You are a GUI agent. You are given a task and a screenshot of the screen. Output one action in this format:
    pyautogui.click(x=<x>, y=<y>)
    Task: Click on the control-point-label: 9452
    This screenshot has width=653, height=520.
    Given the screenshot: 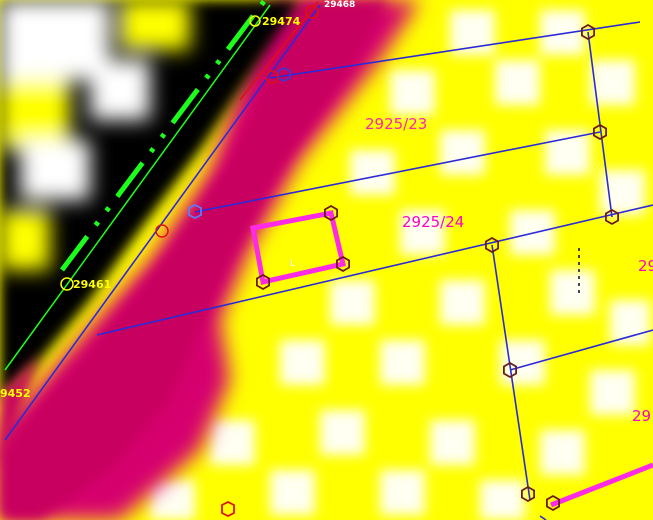 What is the action you would take?
    pyautogui.click(x=15, y=393)
    